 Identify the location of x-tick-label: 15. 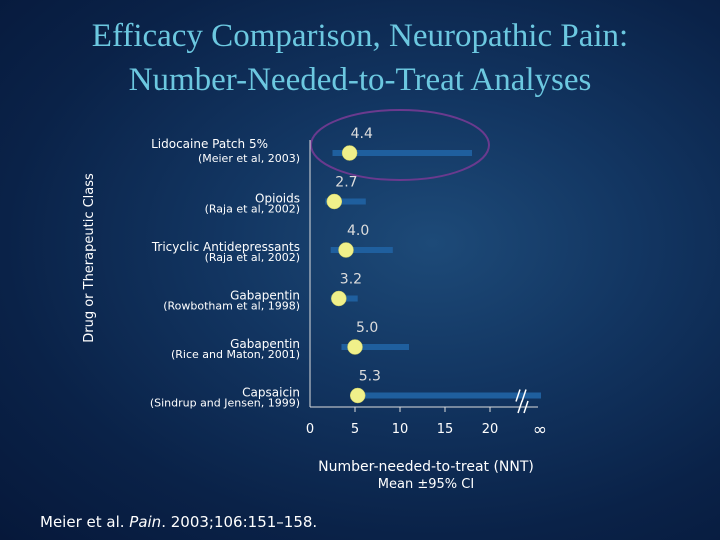
(445, 429).